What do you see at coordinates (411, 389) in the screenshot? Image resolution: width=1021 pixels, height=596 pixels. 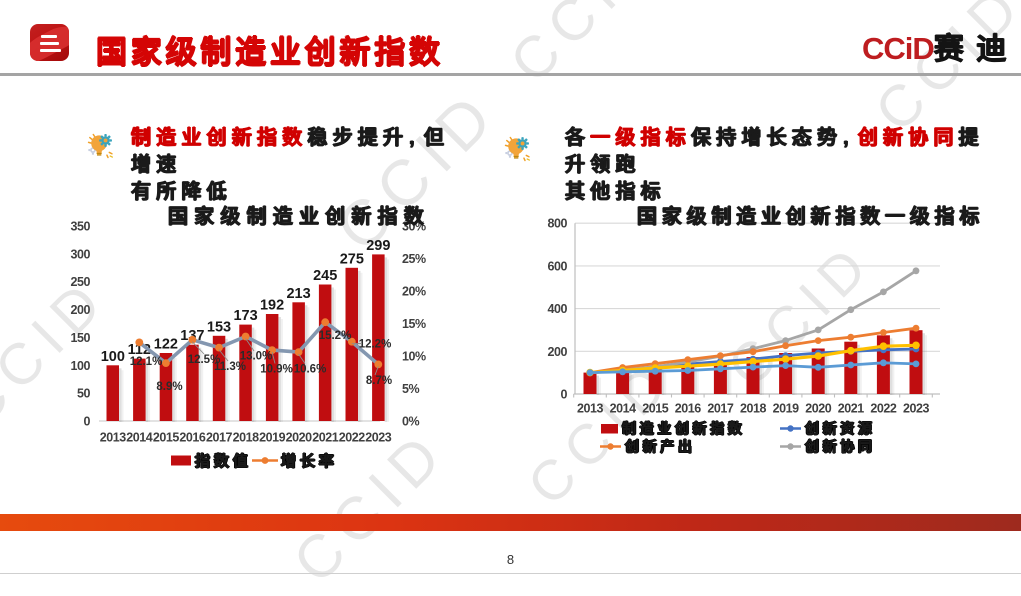 I see `svg-text: 5%` at bounding box center [411, 389].